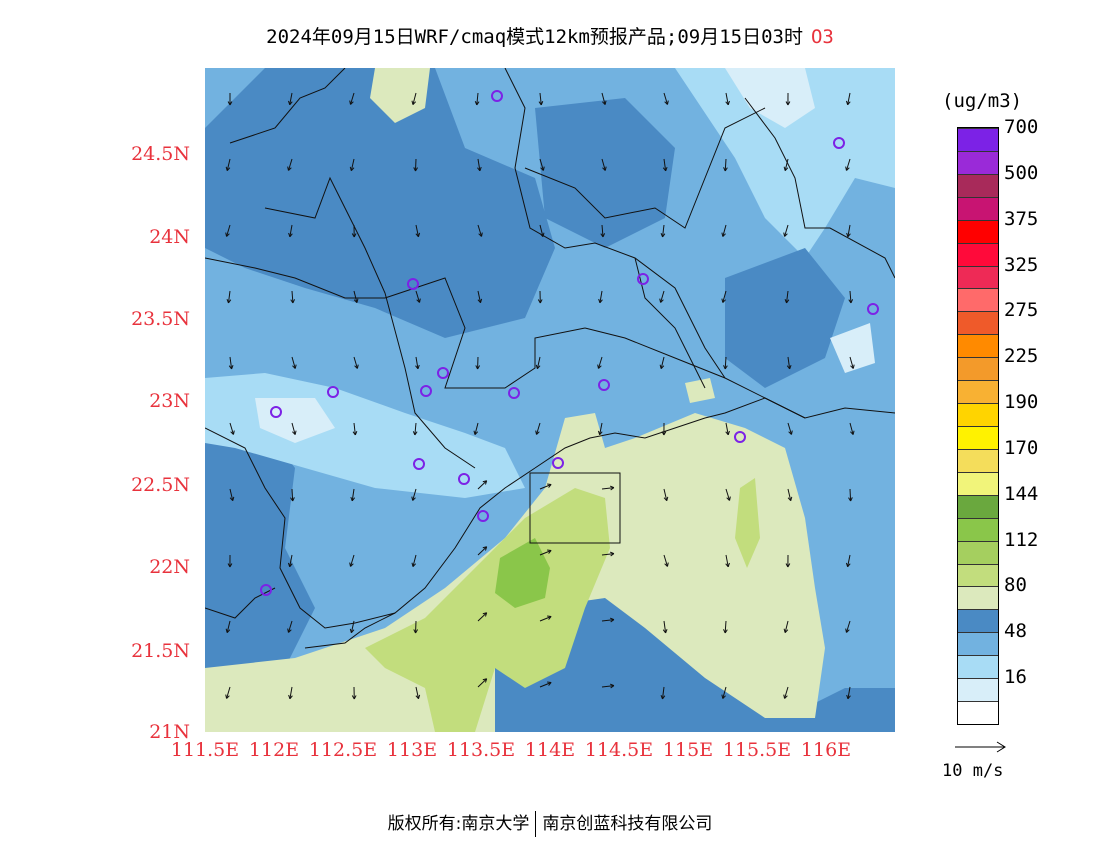 The width and height of the screenshot is (1100, 850). I want to click on y-tick-label: 23.5N, so click(160, 319).